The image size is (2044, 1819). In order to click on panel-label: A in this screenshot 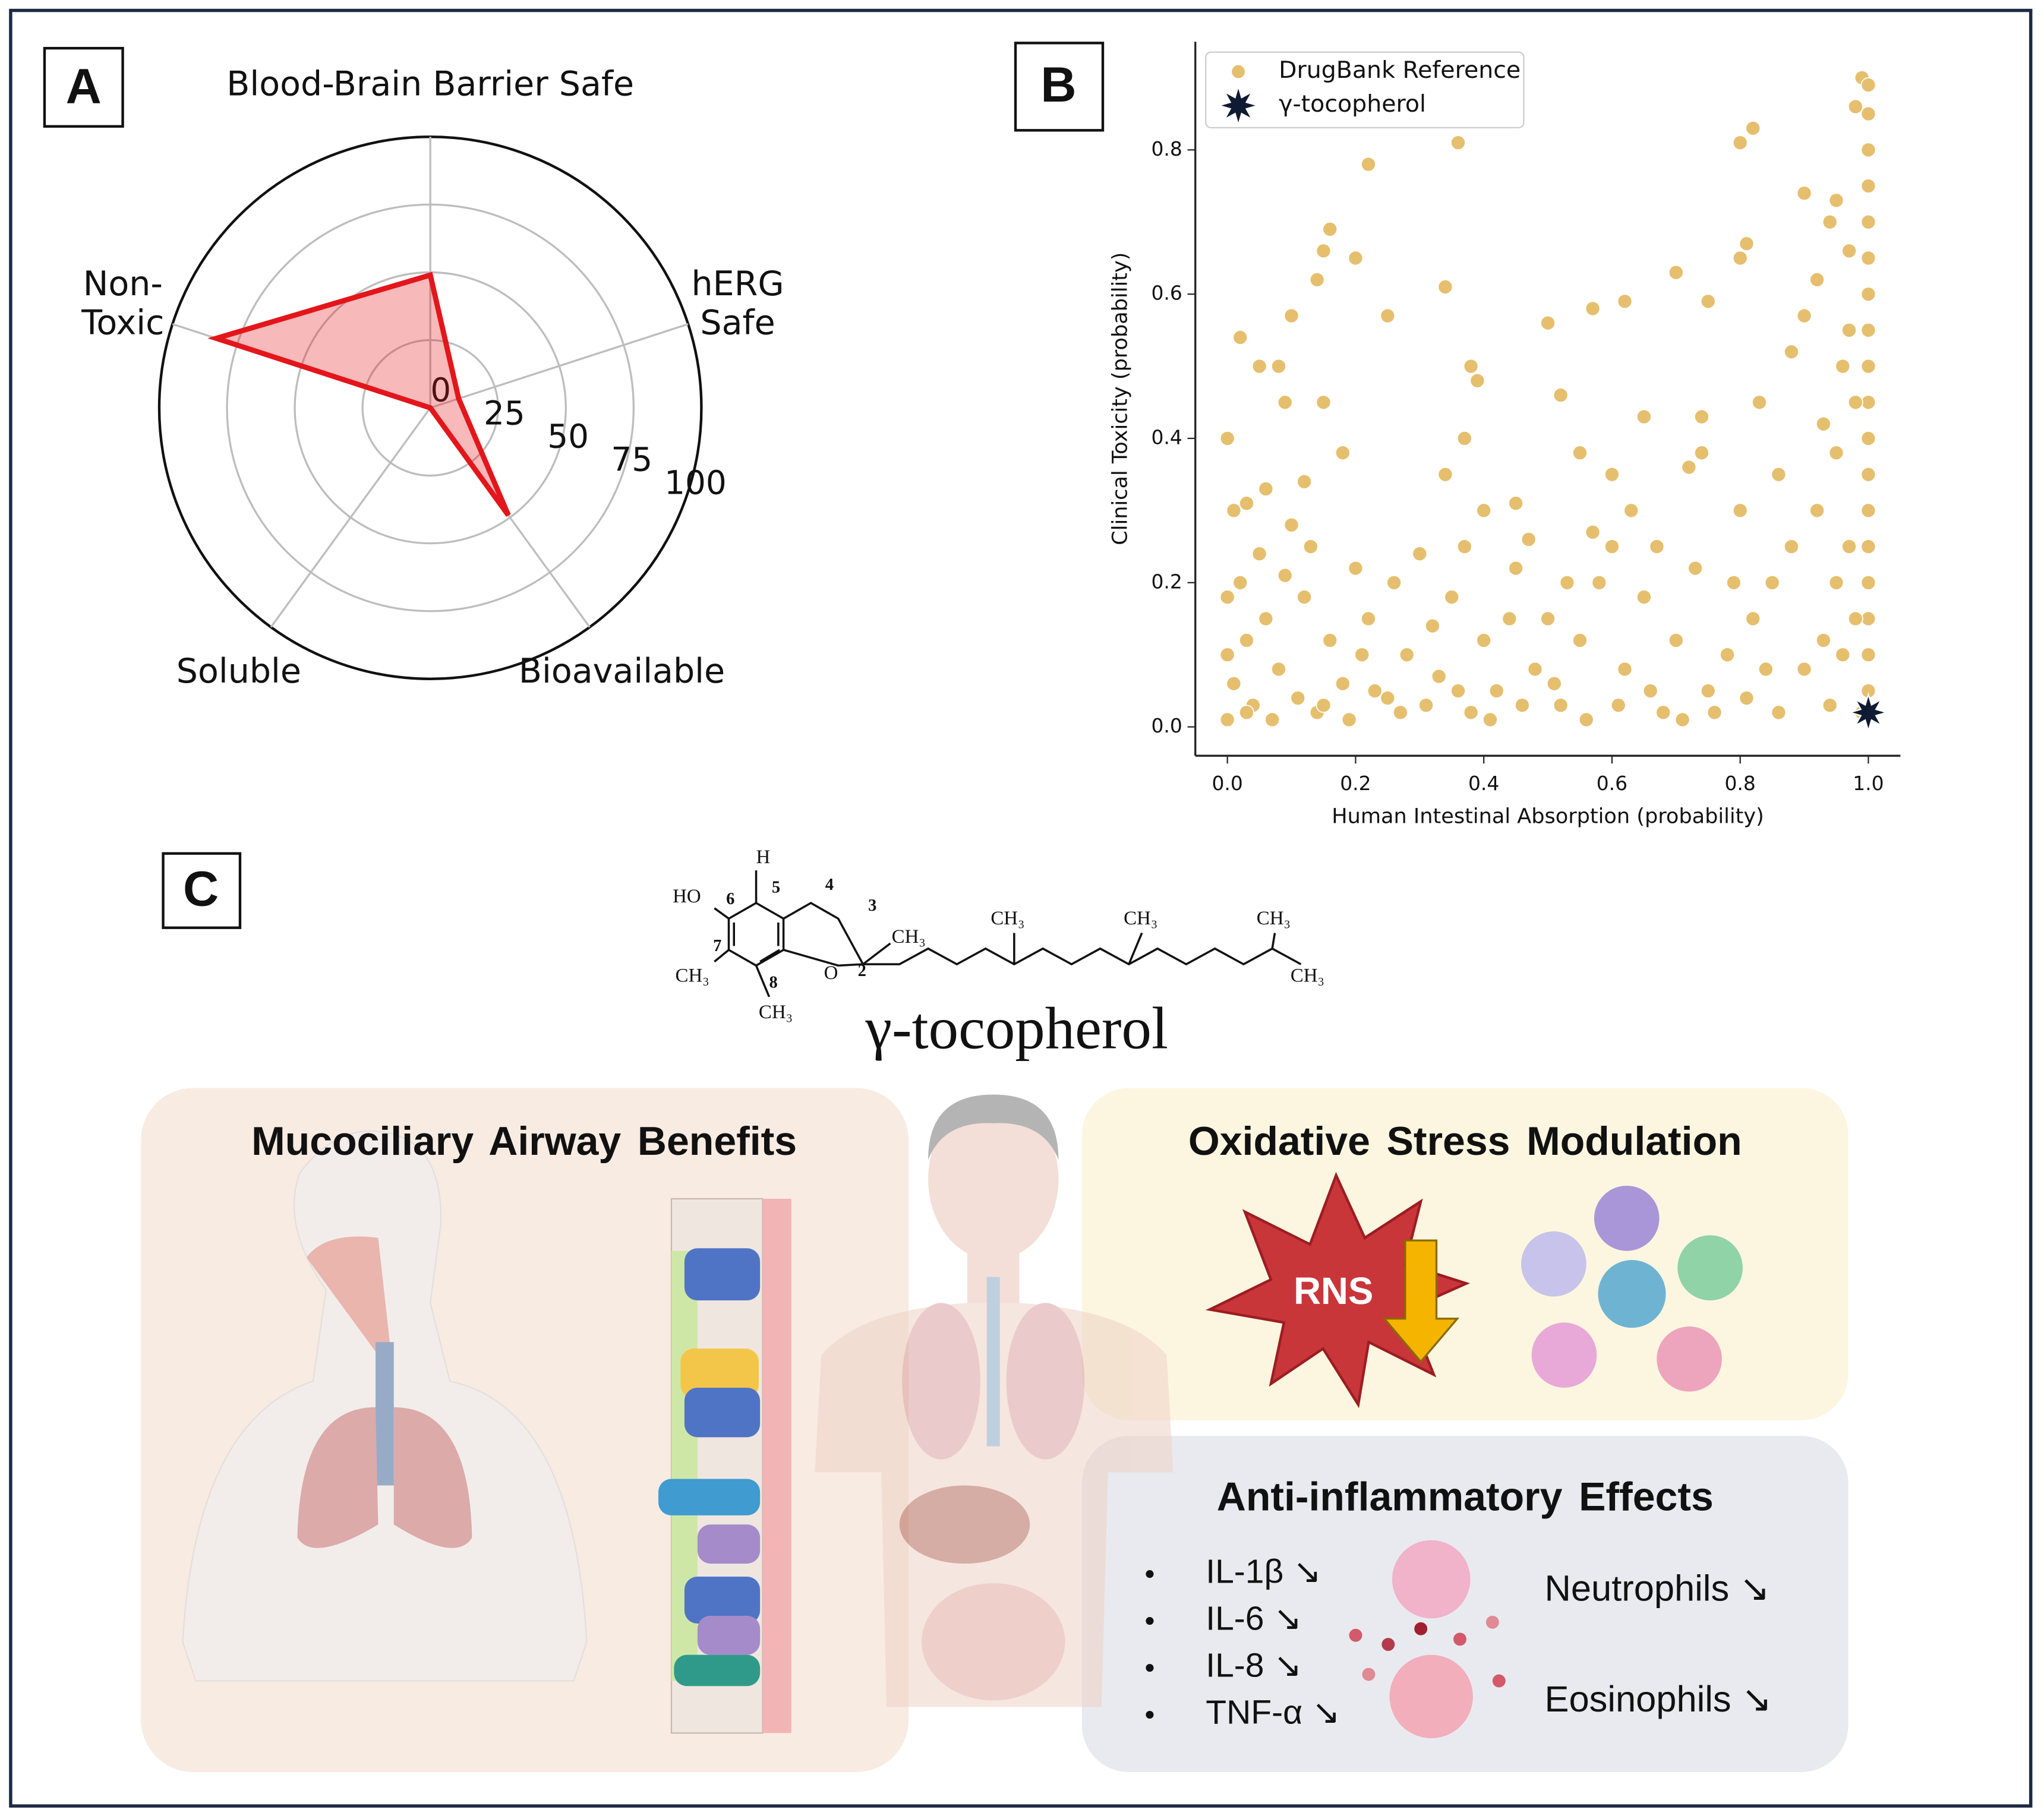, I will do `click(84, 86)`.